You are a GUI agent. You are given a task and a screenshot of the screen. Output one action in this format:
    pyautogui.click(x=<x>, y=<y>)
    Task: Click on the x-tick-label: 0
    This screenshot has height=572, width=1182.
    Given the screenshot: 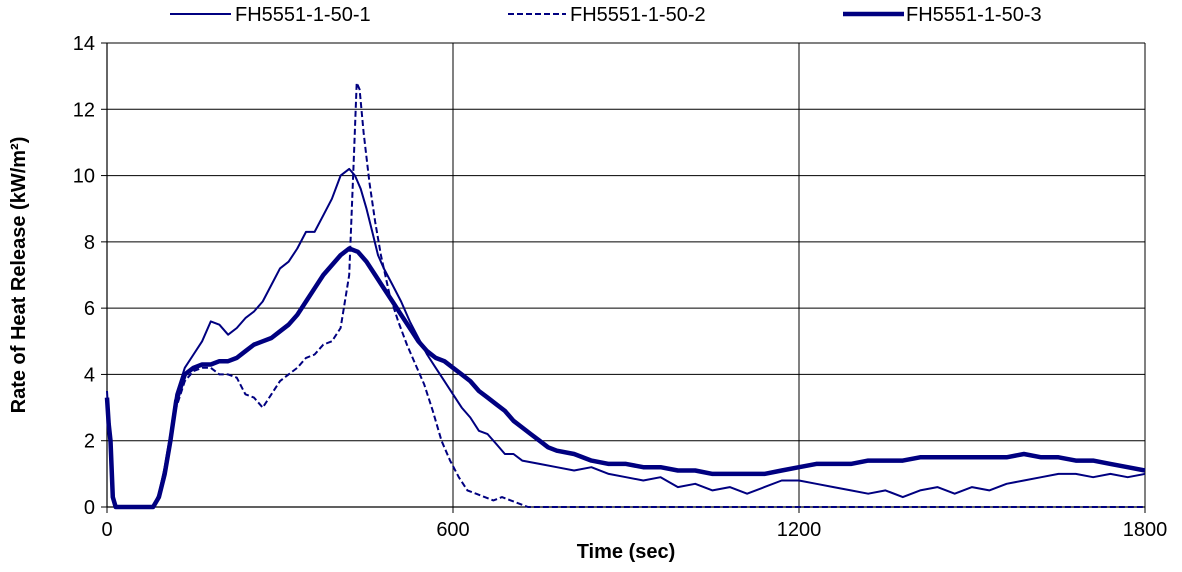 What is the action you would take?
    pyautogui.click(x=106, y=530)
    